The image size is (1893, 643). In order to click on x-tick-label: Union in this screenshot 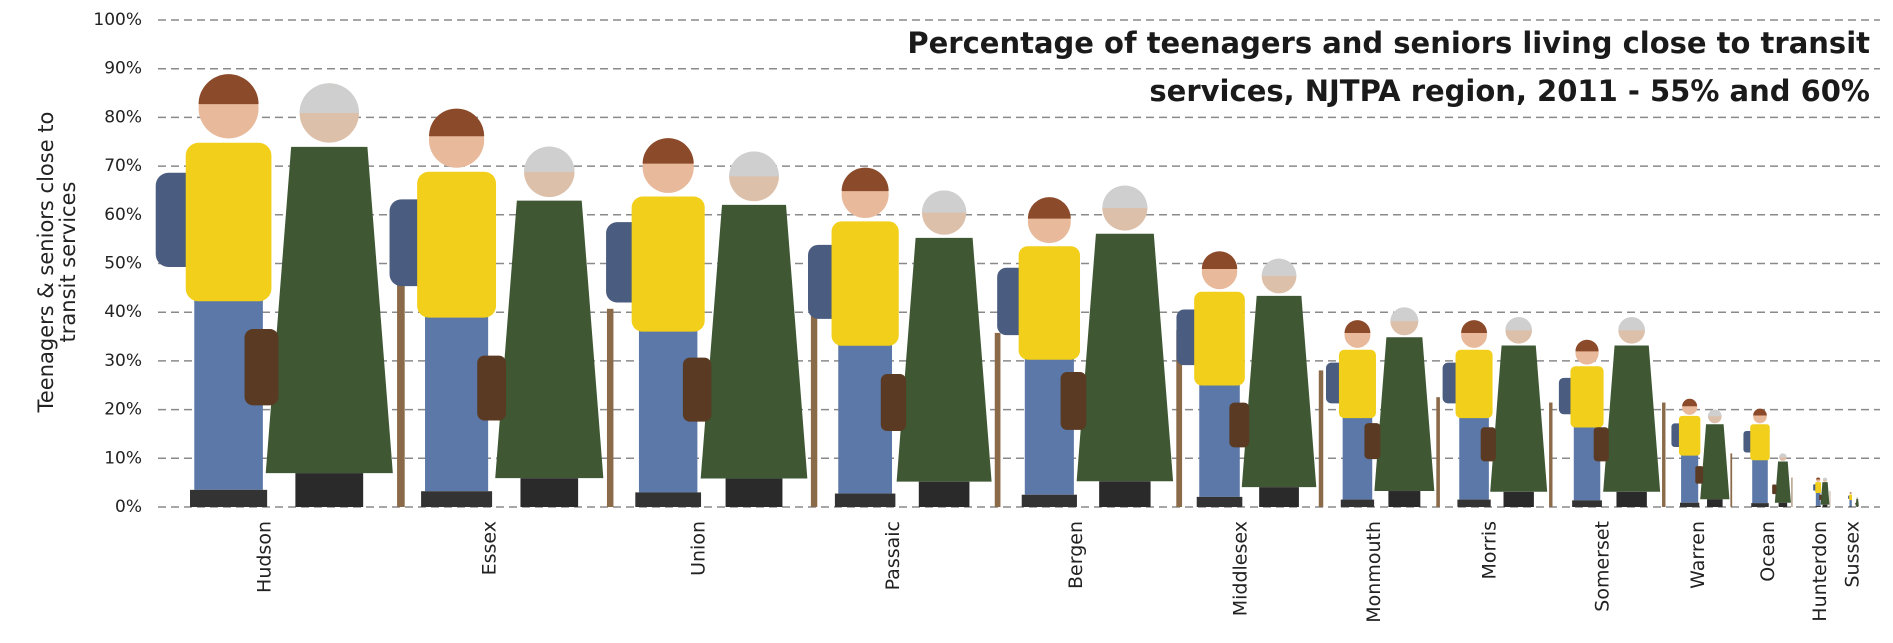, I will do `click(699, 548)`.